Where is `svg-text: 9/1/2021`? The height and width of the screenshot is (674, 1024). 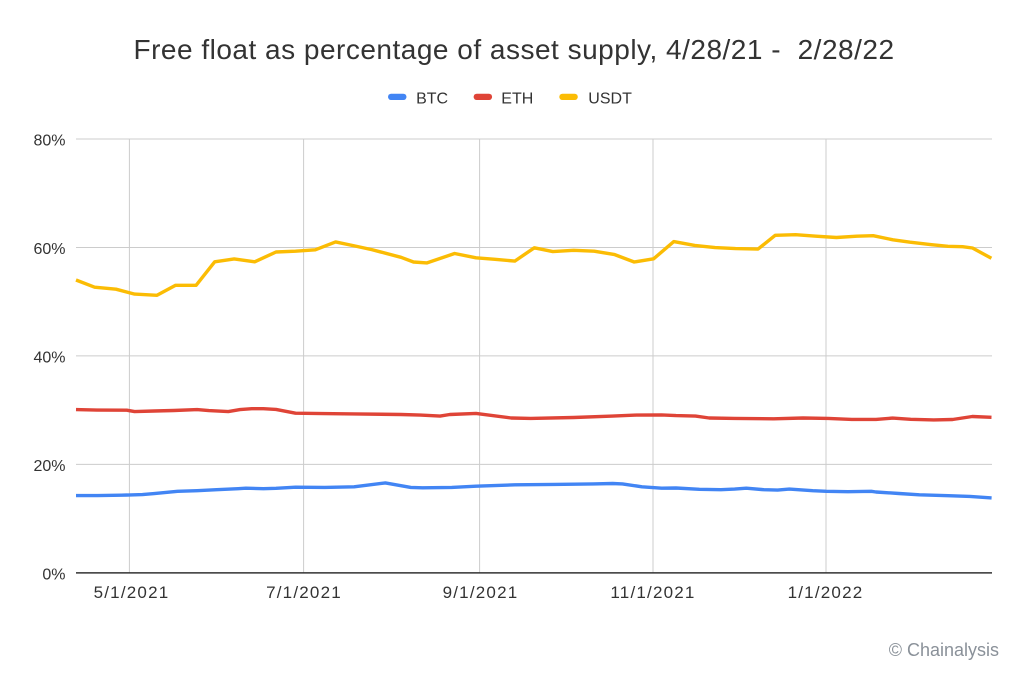 svg-text: 9/1/2021 is located at coordinates (481, 592).